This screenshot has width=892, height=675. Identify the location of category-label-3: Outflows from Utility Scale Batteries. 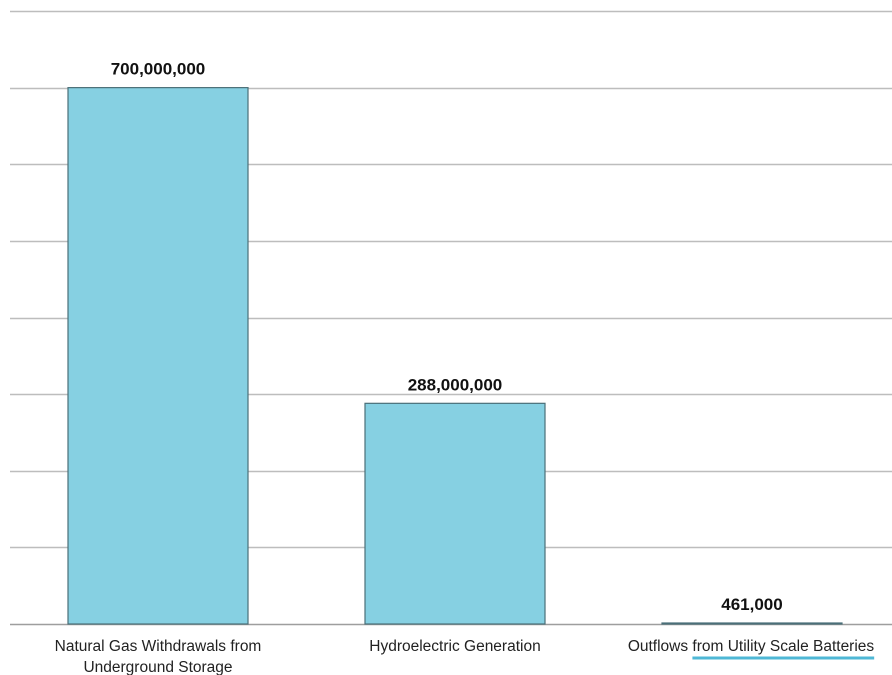
(751, 646).